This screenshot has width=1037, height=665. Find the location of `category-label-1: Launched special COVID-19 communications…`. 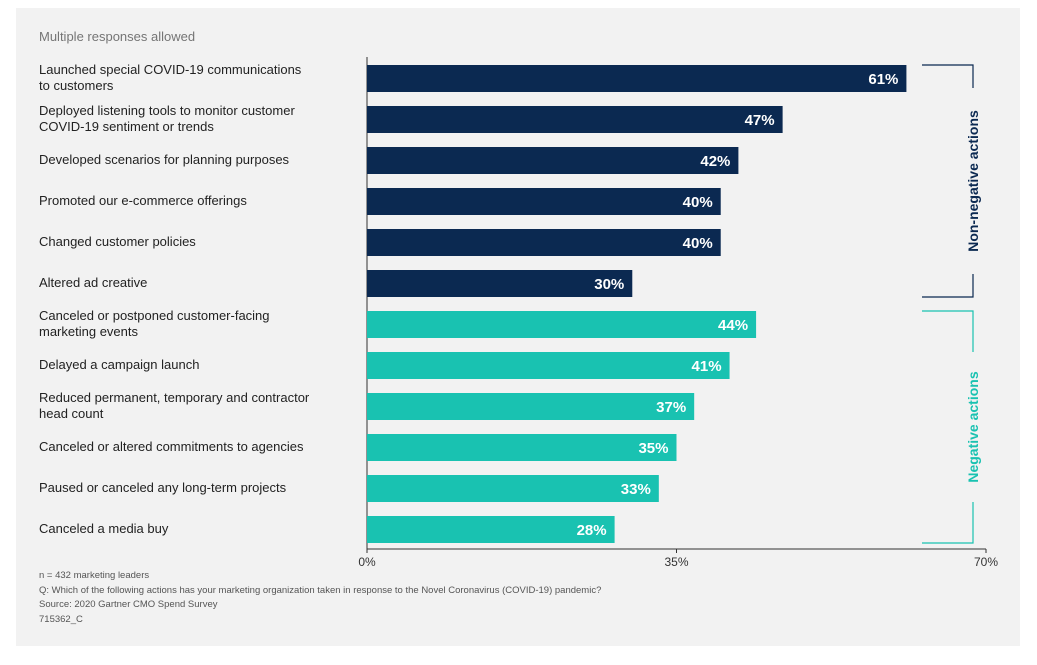

category-label-1: Launched special COVID-19 communications… is located at coordinates (170, 77).